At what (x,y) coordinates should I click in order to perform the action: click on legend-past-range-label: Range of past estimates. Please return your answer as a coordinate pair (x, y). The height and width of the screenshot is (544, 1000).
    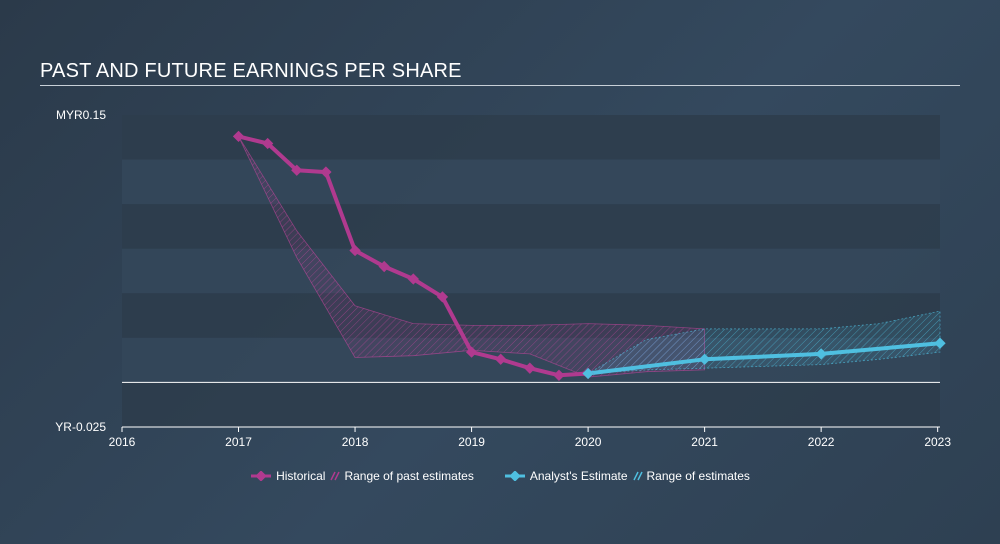
    Looking at the image, I should click on (409, 476).